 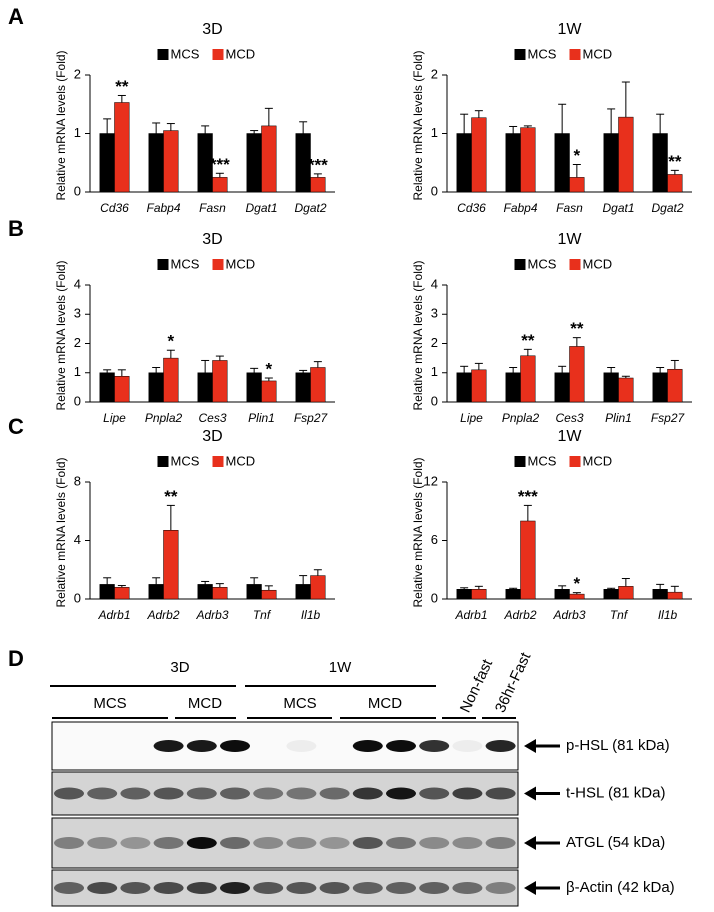 I want to click on x-tick-label: Fasn, so click(x=212, y=208).